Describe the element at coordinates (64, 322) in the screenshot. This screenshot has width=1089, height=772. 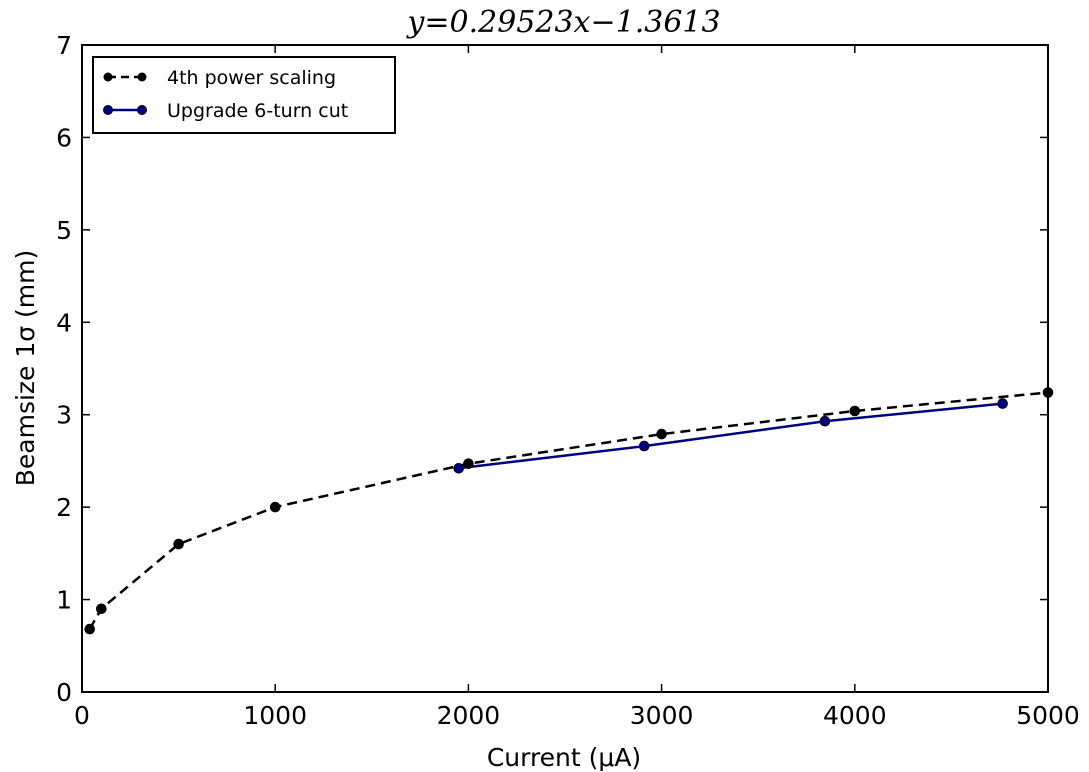
I see `y-tick-label: 4` at that location.